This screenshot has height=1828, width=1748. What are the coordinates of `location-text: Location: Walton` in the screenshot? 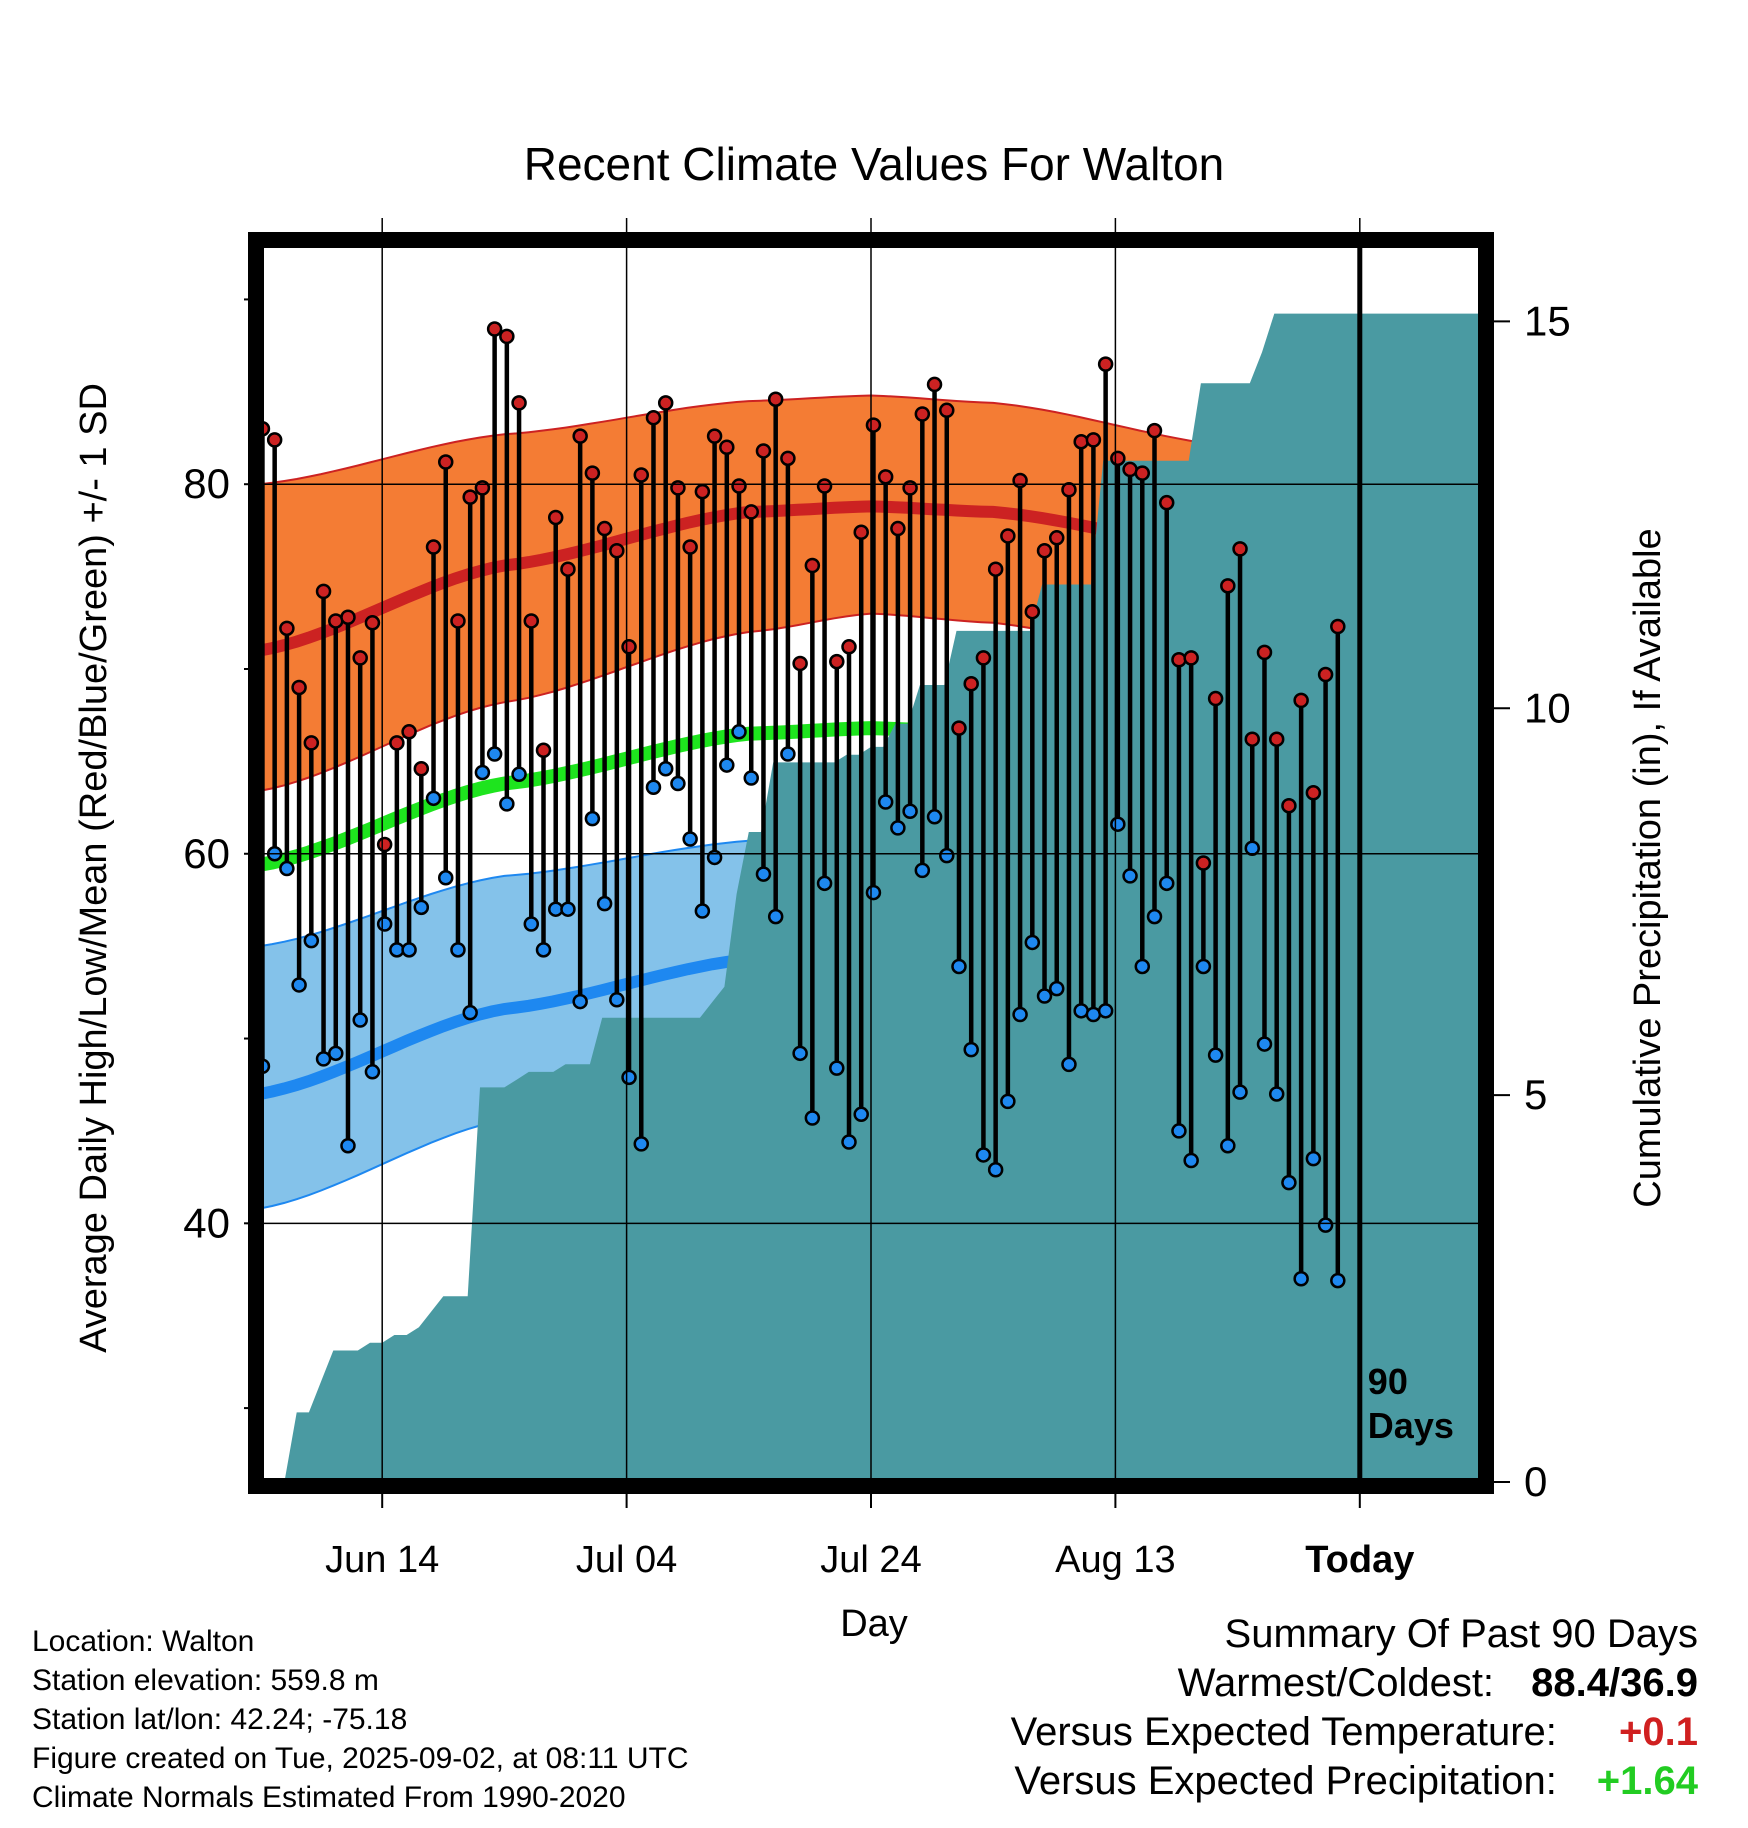 It's located at (143, 1641).